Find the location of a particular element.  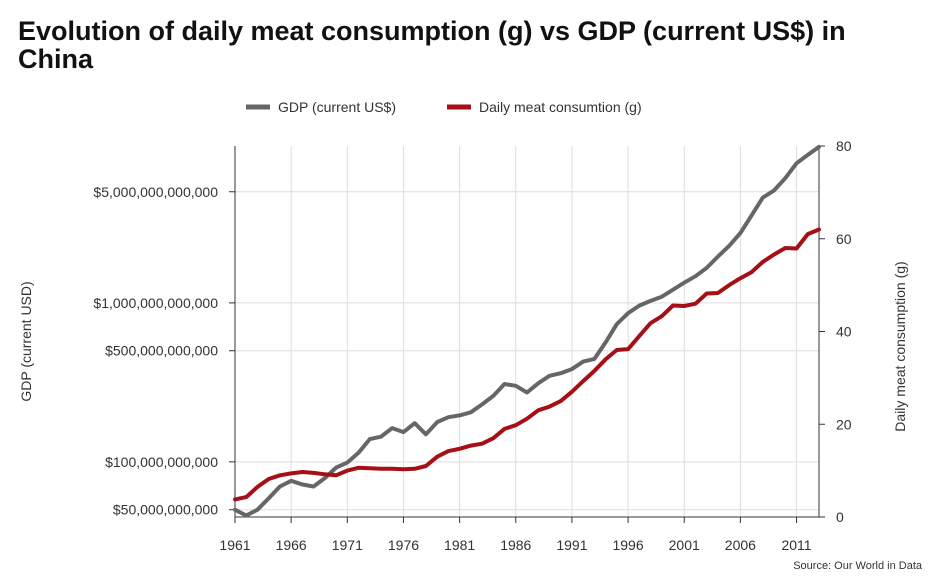

left-tick-label: $100,000,000,000 is located at coordinates (161, 462).